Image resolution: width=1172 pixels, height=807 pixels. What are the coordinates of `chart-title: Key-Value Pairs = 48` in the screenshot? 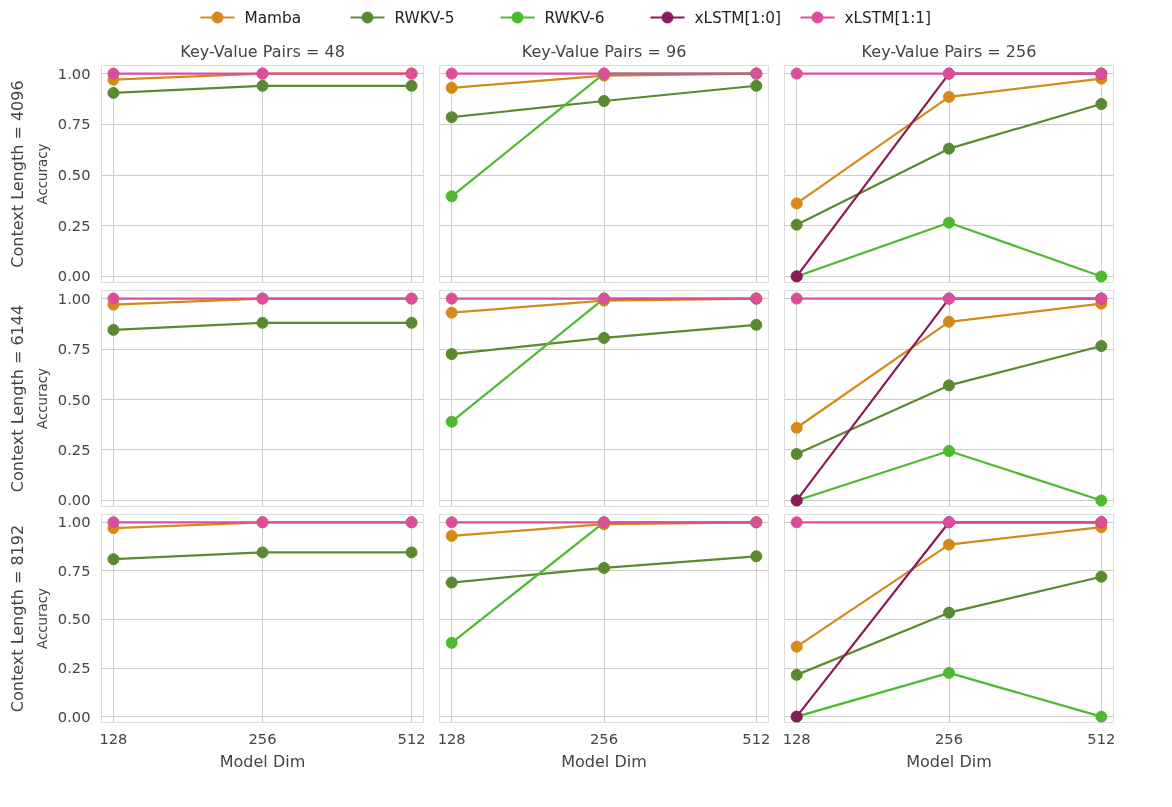 It's located at (262, 51).